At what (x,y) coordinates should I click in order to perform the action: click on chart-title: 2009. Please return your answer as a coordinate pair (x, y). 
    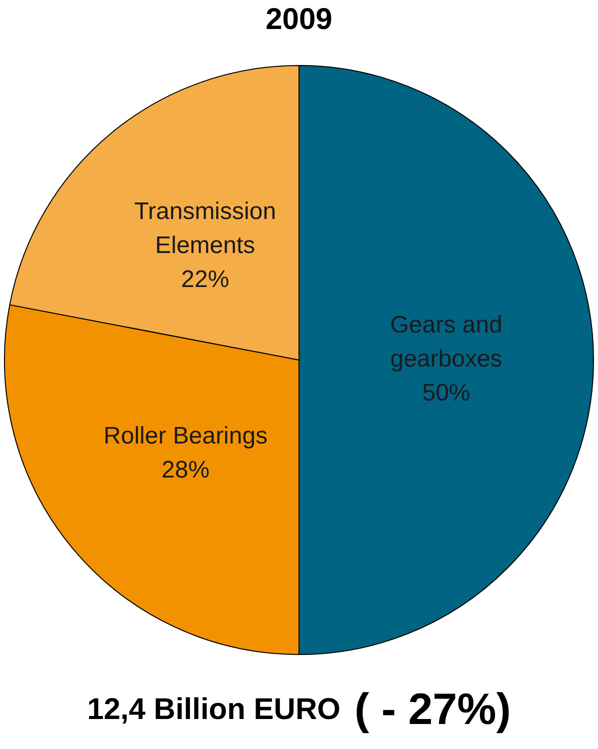
    Looking at the image, I should click on (299, 20).